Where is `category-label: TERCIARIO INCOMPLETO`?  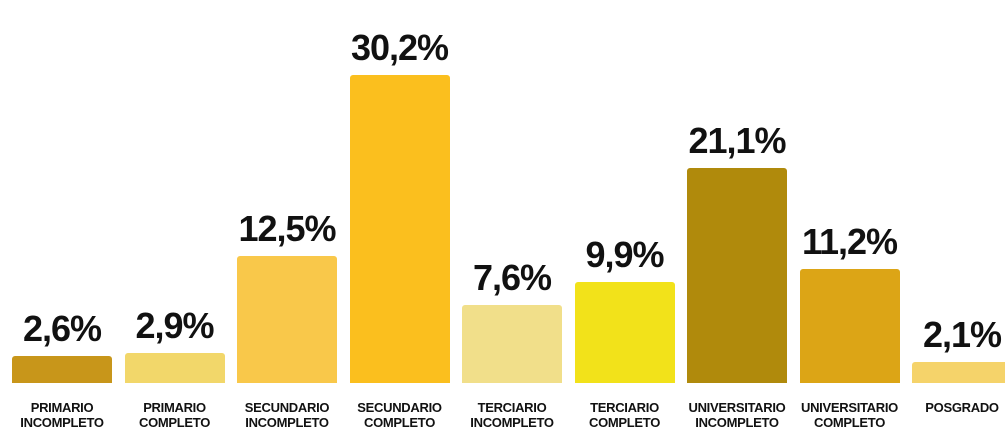
category-label: TERCIARIO INCOMPLETO is located at coordinates (512, 415).